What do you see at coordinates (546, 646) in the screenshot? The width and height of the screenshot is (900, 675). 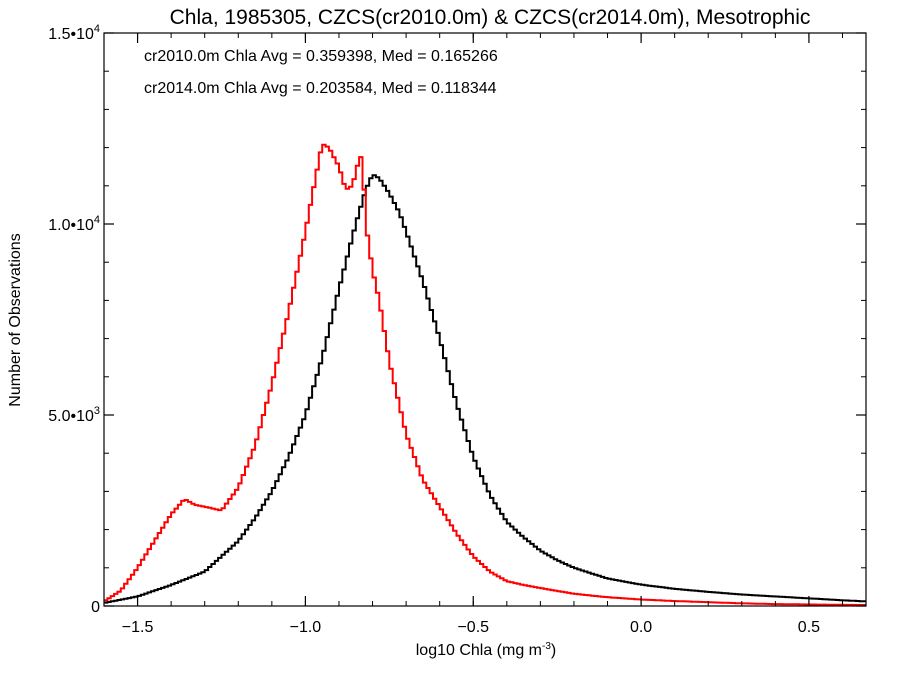 I see `x-axis-label-sup: -3` at bounding box center [546, 646].